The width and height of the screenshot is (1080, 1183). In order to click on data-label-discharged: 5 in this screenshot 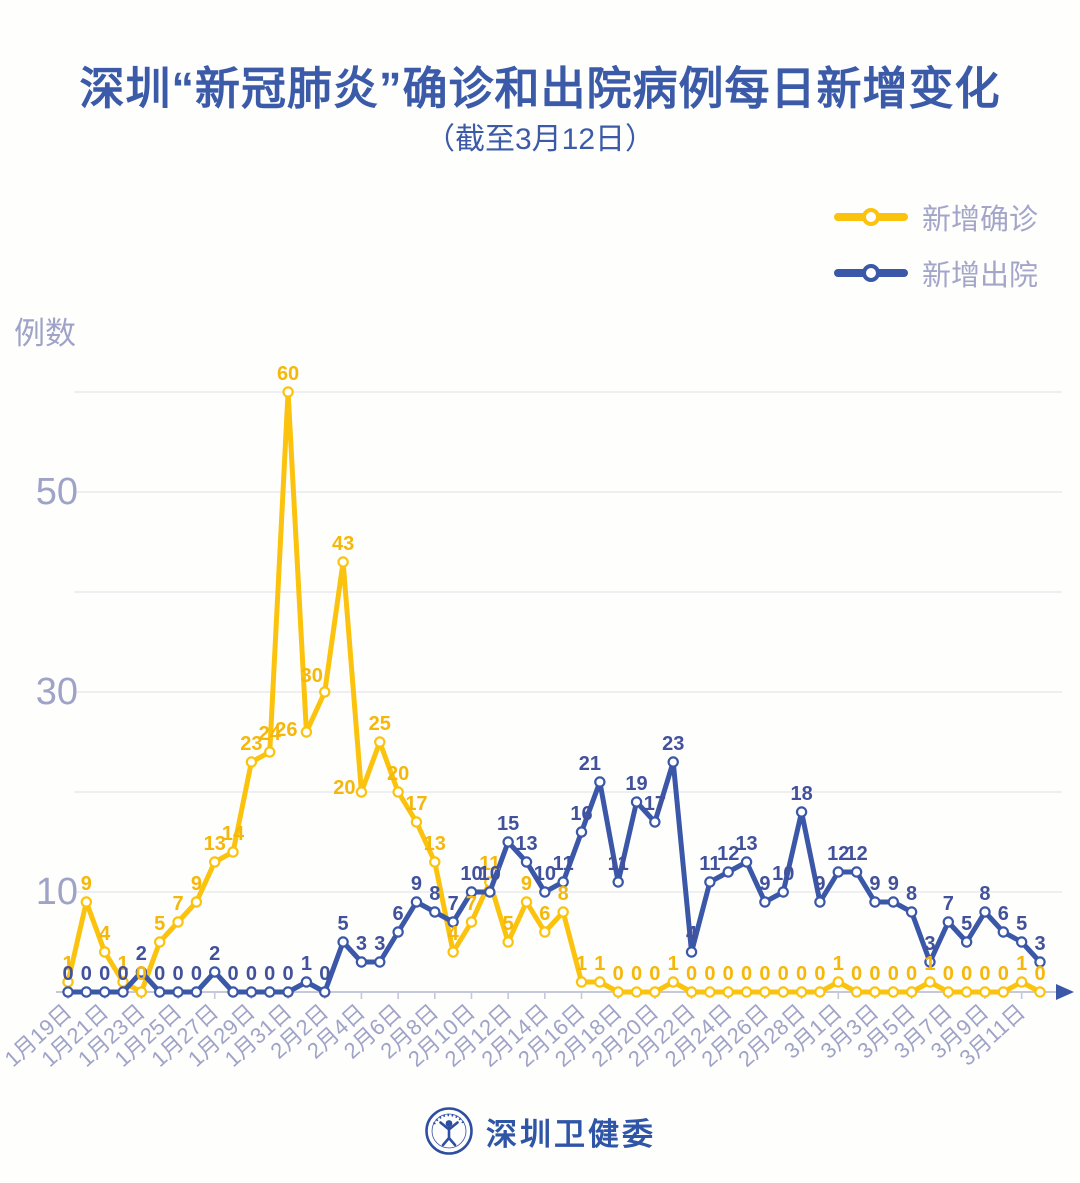, I will do `click(1021, 924)`.